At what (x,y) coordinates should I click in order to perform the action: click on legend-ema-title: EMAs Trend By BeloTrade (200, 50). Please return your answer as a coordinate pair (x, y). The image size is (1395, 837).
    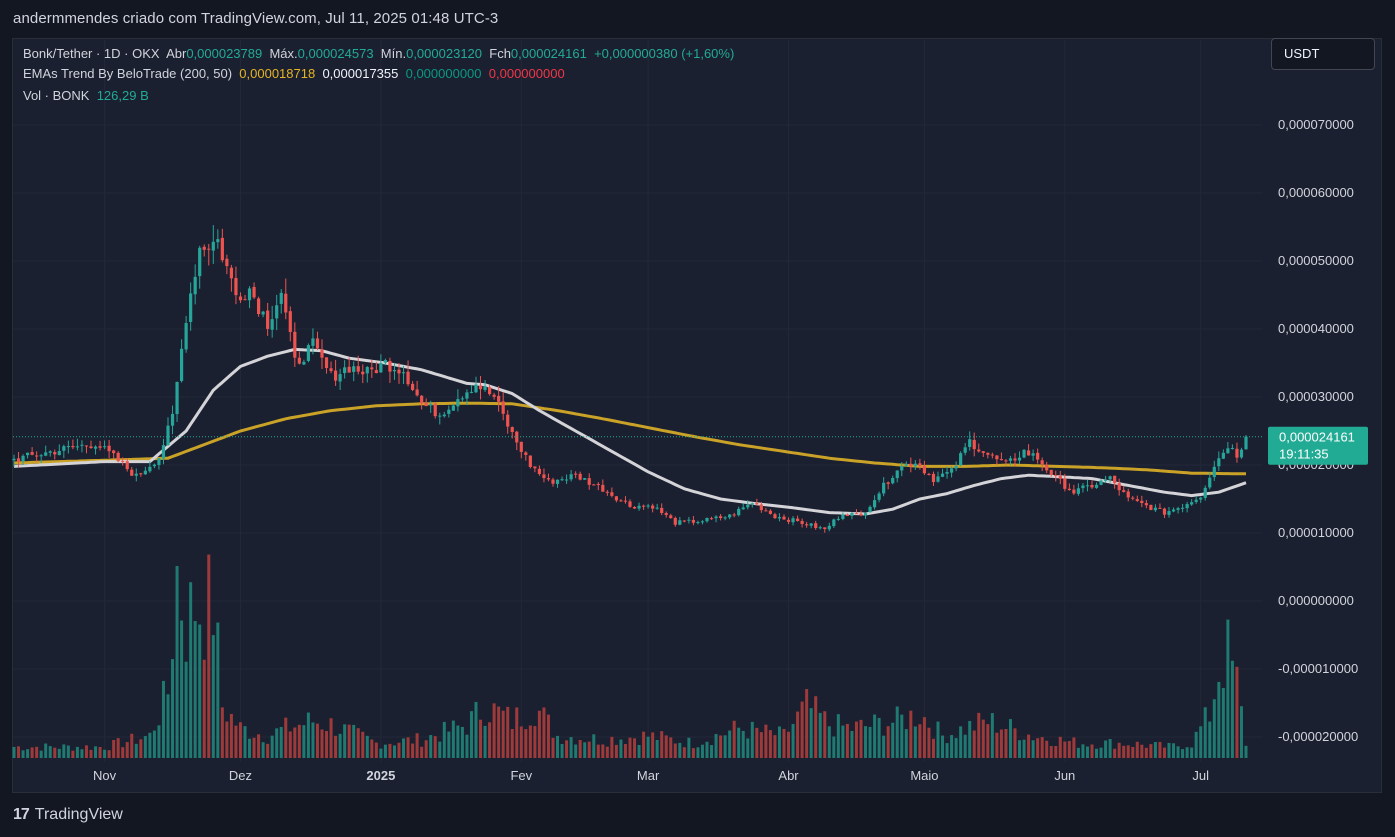
    Looking at the image, I should click on (128, 73).